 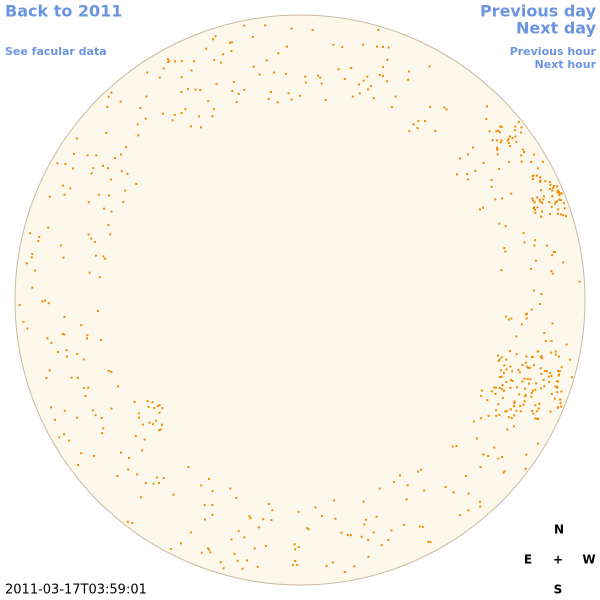 I want to click on compass-north: N, so click(x=559, y=530).